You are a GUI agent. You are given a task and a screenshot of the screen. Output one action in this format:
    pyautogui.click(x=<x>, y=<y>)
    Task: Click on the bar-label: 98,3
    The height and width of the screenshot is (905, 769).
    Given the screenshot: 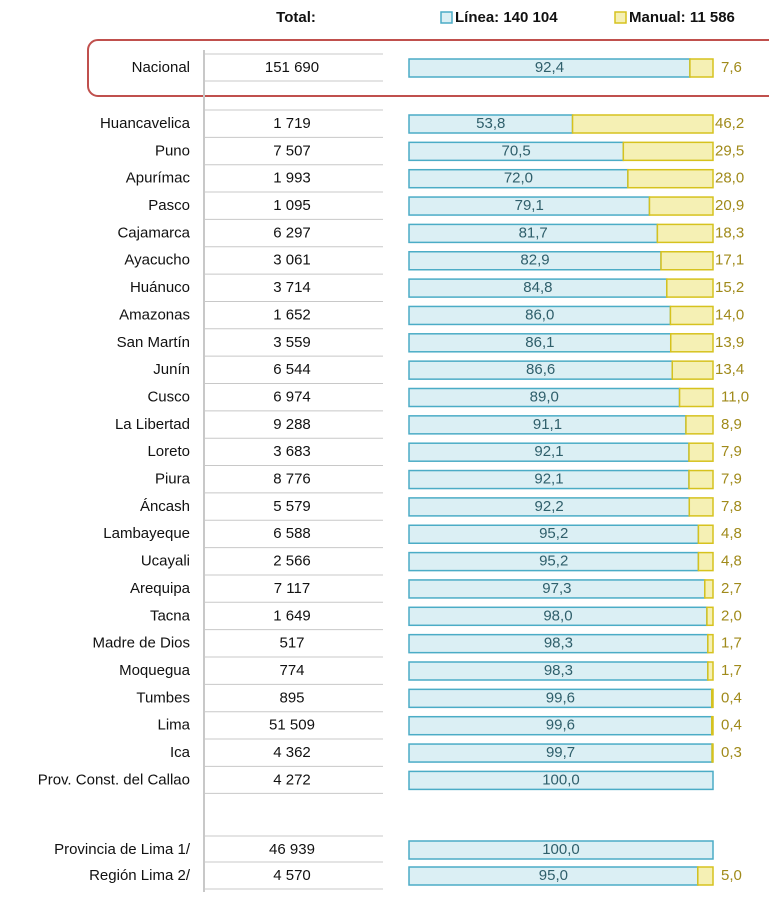 What is the action you would take?
    pyautogui.click(x=558, y=670)
    